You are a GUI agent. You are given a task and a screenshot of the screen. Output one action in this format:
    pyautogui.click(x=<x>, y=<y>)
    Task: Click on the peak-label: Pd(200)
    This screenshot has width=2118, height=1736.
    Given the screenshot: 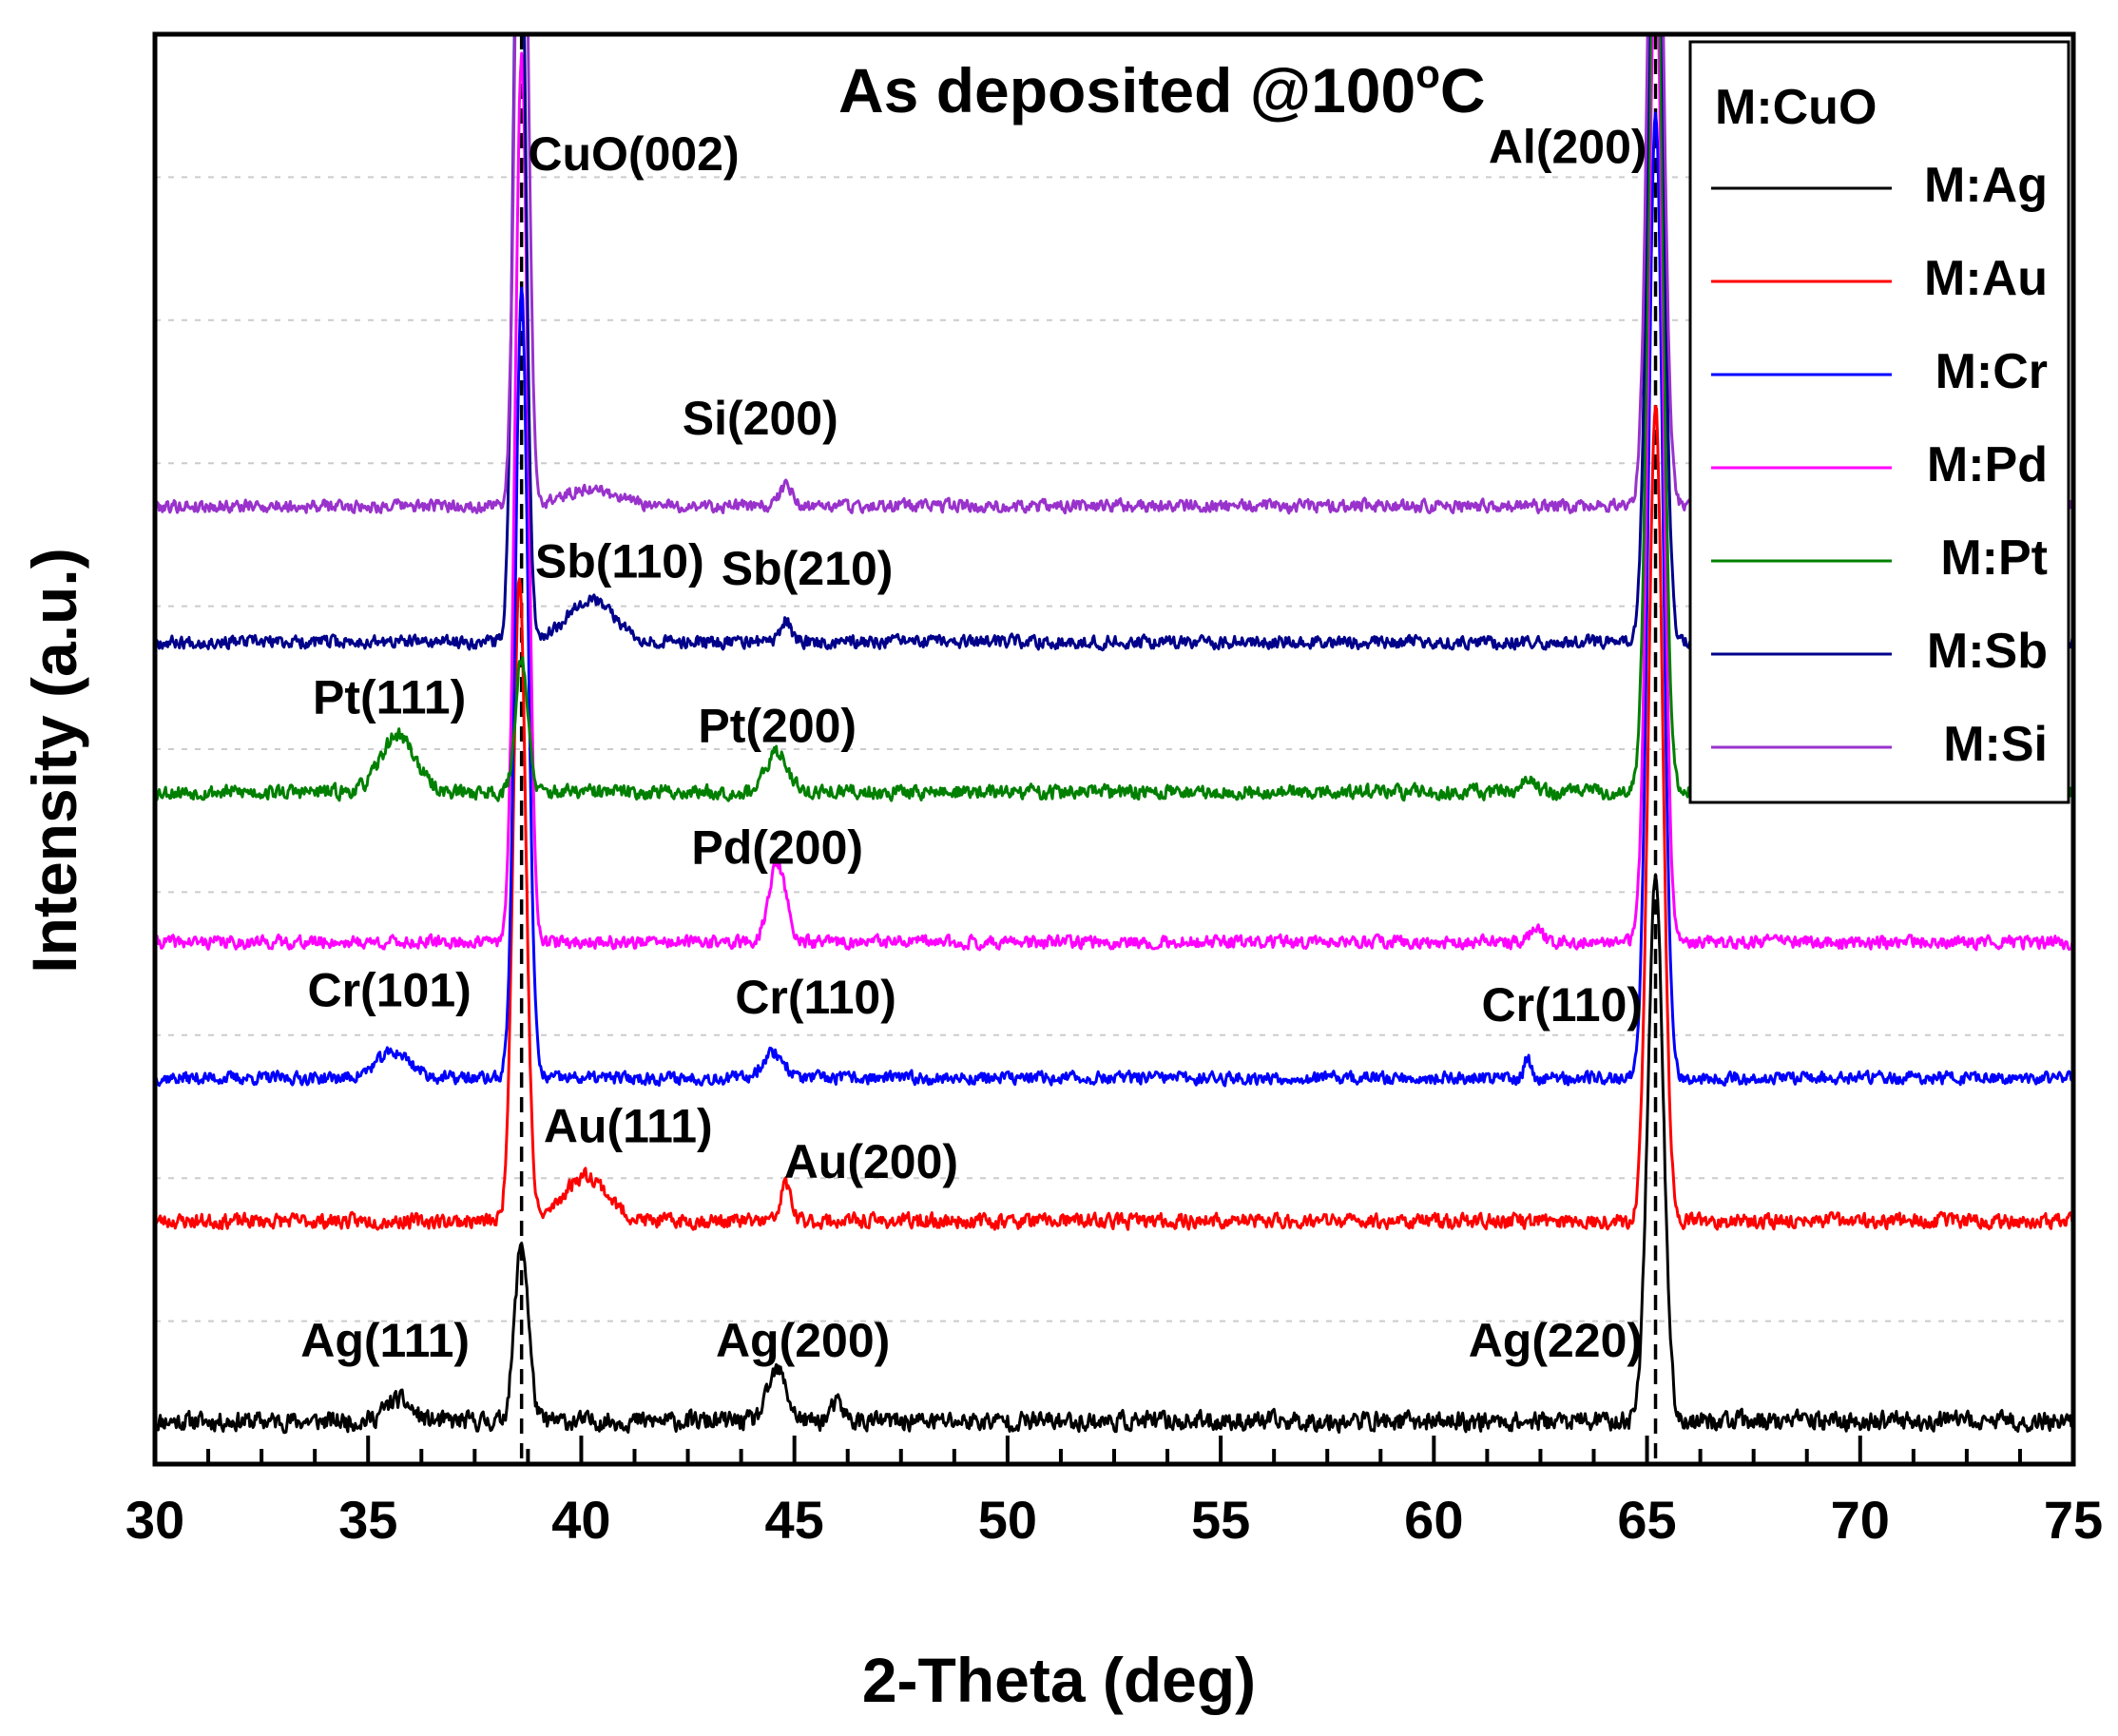 What is the action you would take?
    pyautogui.click(x=777, y=847)
    